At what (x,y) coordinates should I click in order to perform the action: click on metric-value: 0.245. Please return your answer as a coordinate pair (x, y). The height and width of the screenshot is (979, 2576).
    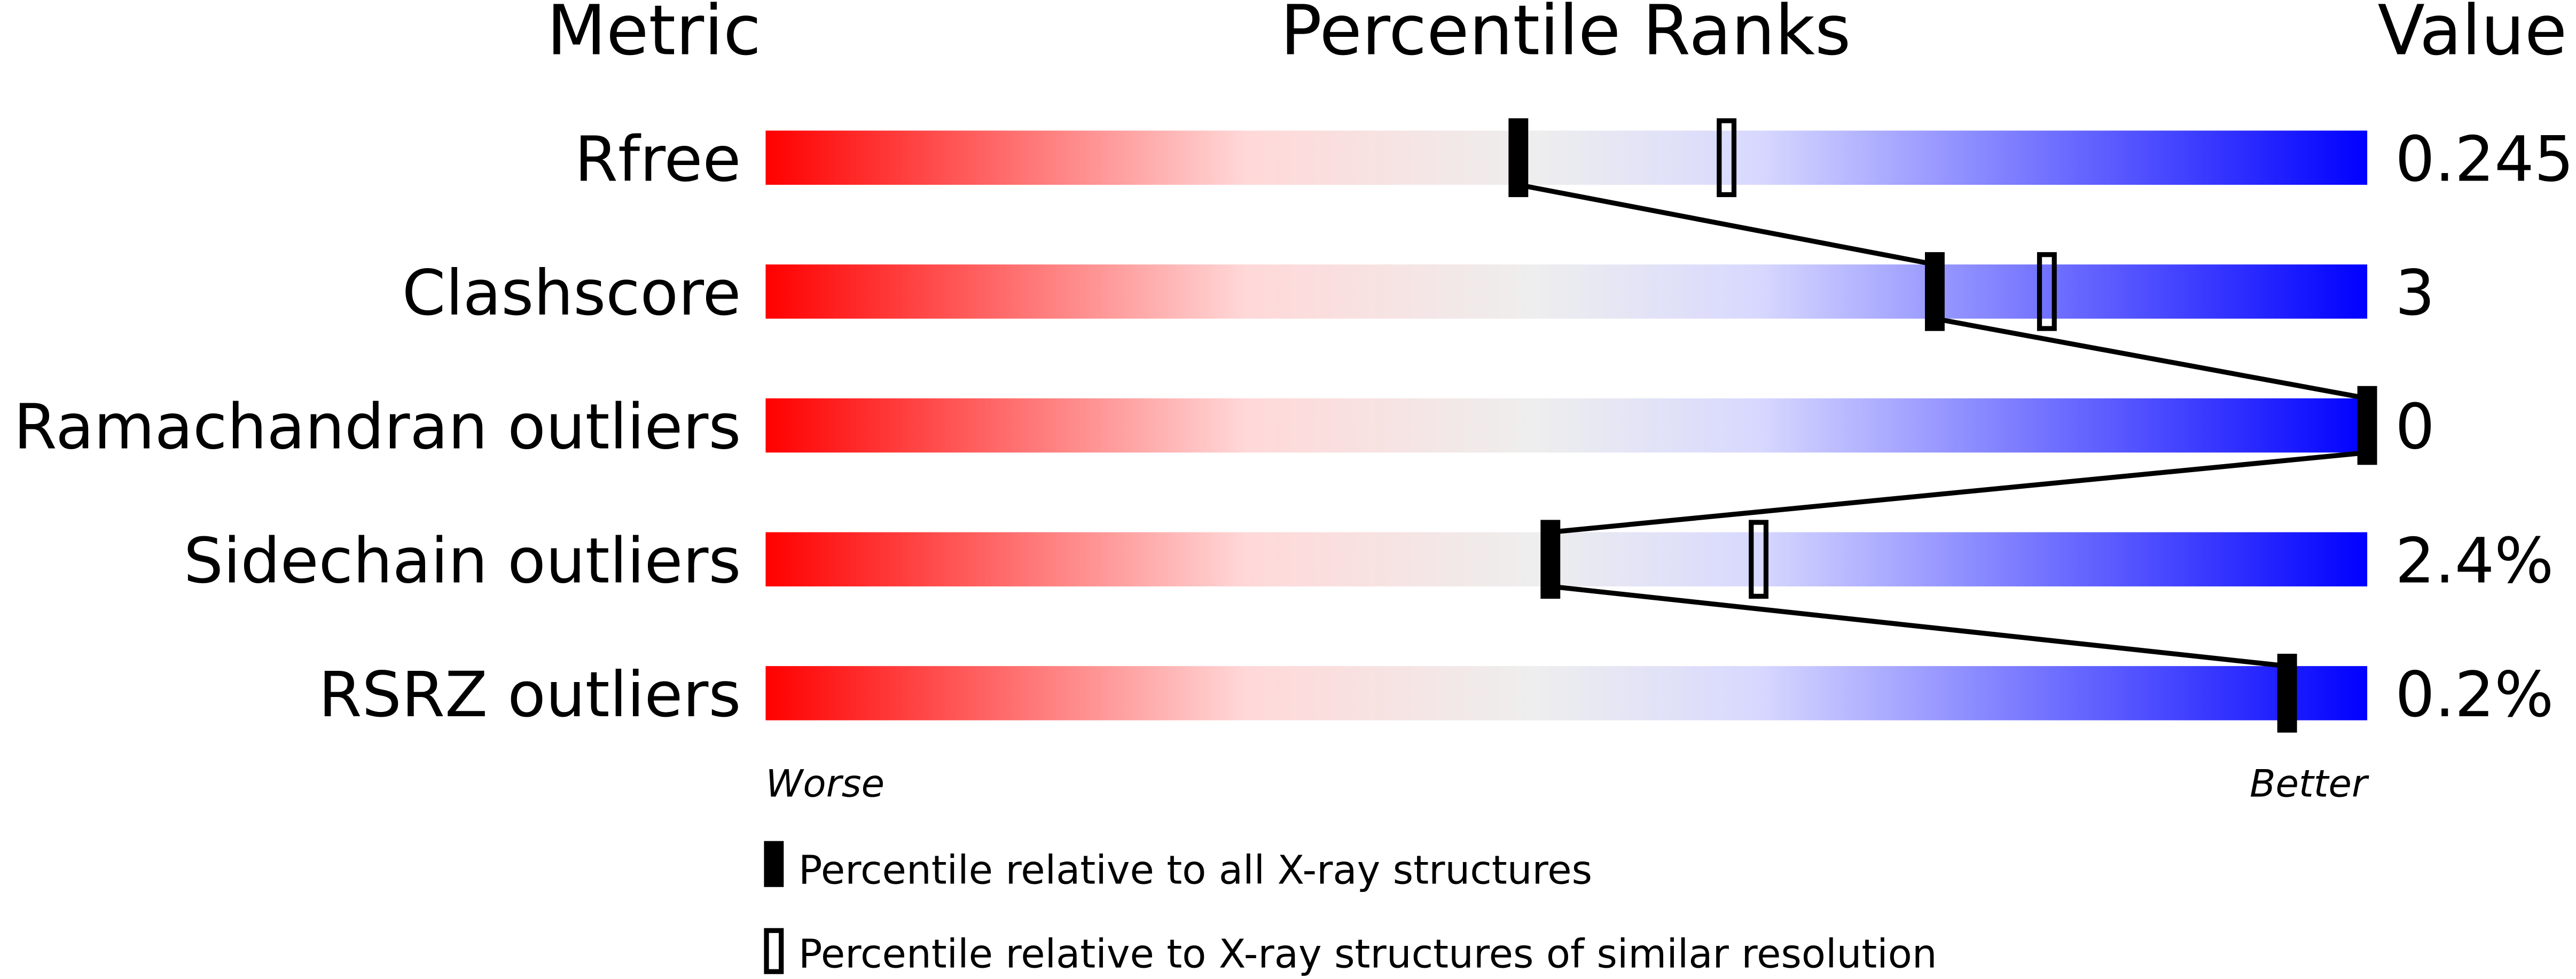
    Looking at the image, I should click on (2484, 159).